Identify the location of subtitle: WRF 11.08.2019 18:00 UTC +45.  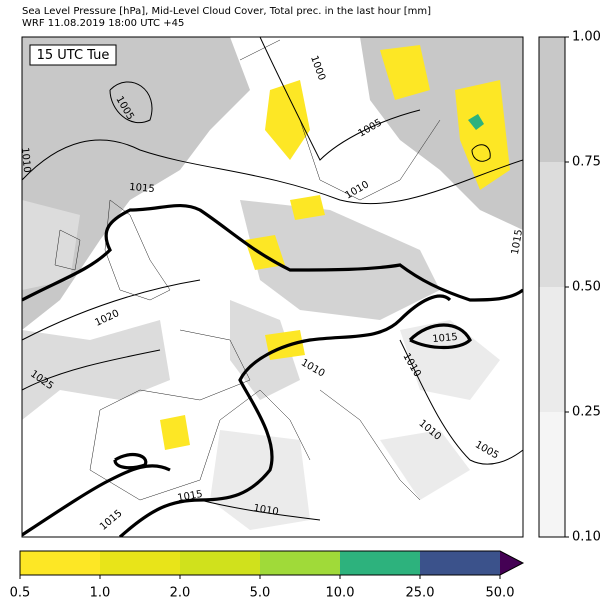
(103, 23).